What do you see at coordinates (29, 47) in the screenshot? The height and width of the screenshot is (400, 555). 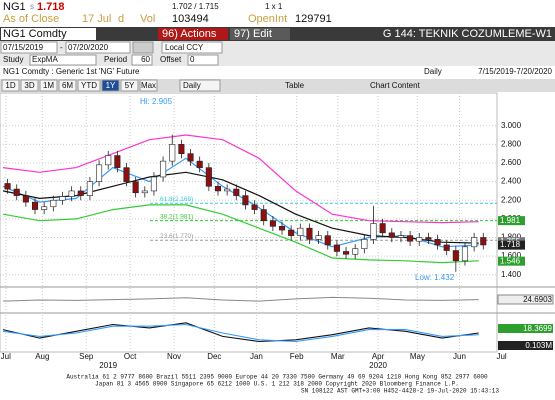 I see `start-input` at bounding box center [29, 47].